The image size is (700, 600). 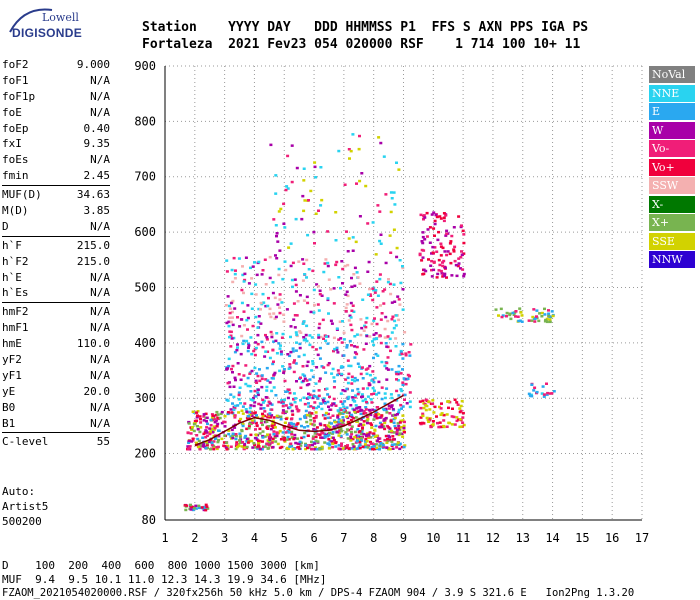 I want to click on y-tick-label: 200, so click(x=145, y=454).